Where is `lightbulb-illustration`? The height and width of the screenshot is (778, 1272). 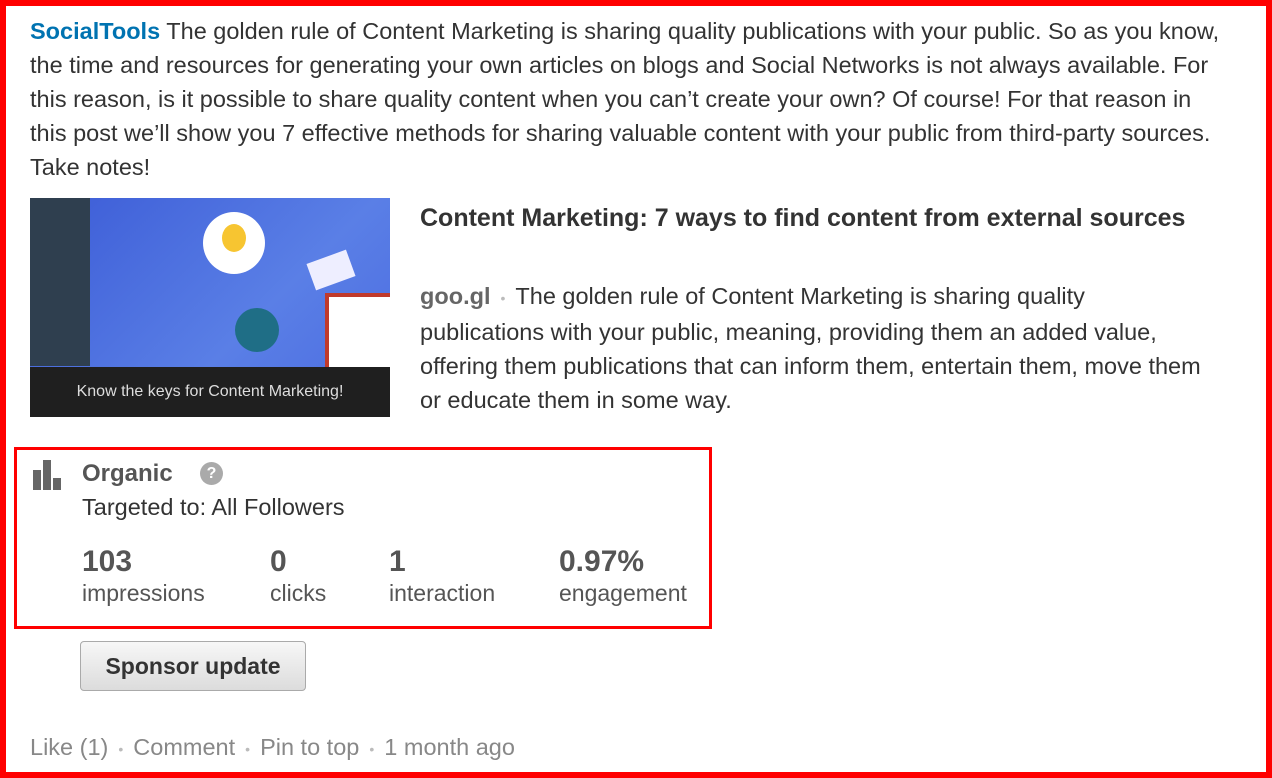
lightbulb-illustration is located at coordinates (234, 243).